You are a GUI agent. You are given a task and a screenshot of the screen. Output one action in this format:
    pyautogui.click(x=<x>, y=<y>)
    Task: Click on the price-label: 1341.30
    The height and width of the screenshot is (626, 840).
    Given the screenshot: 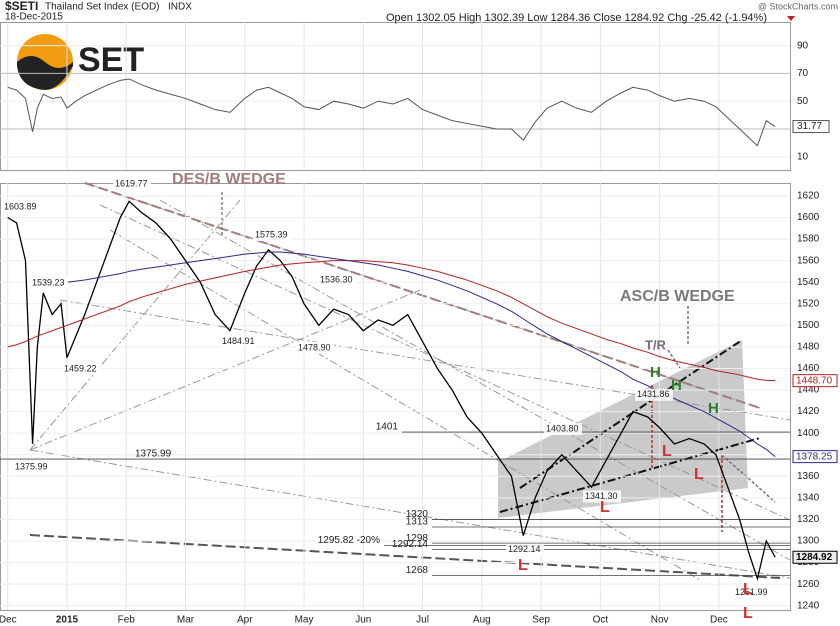 What is the action you would take?
    pyautogui.click(x=601, y=496)
    